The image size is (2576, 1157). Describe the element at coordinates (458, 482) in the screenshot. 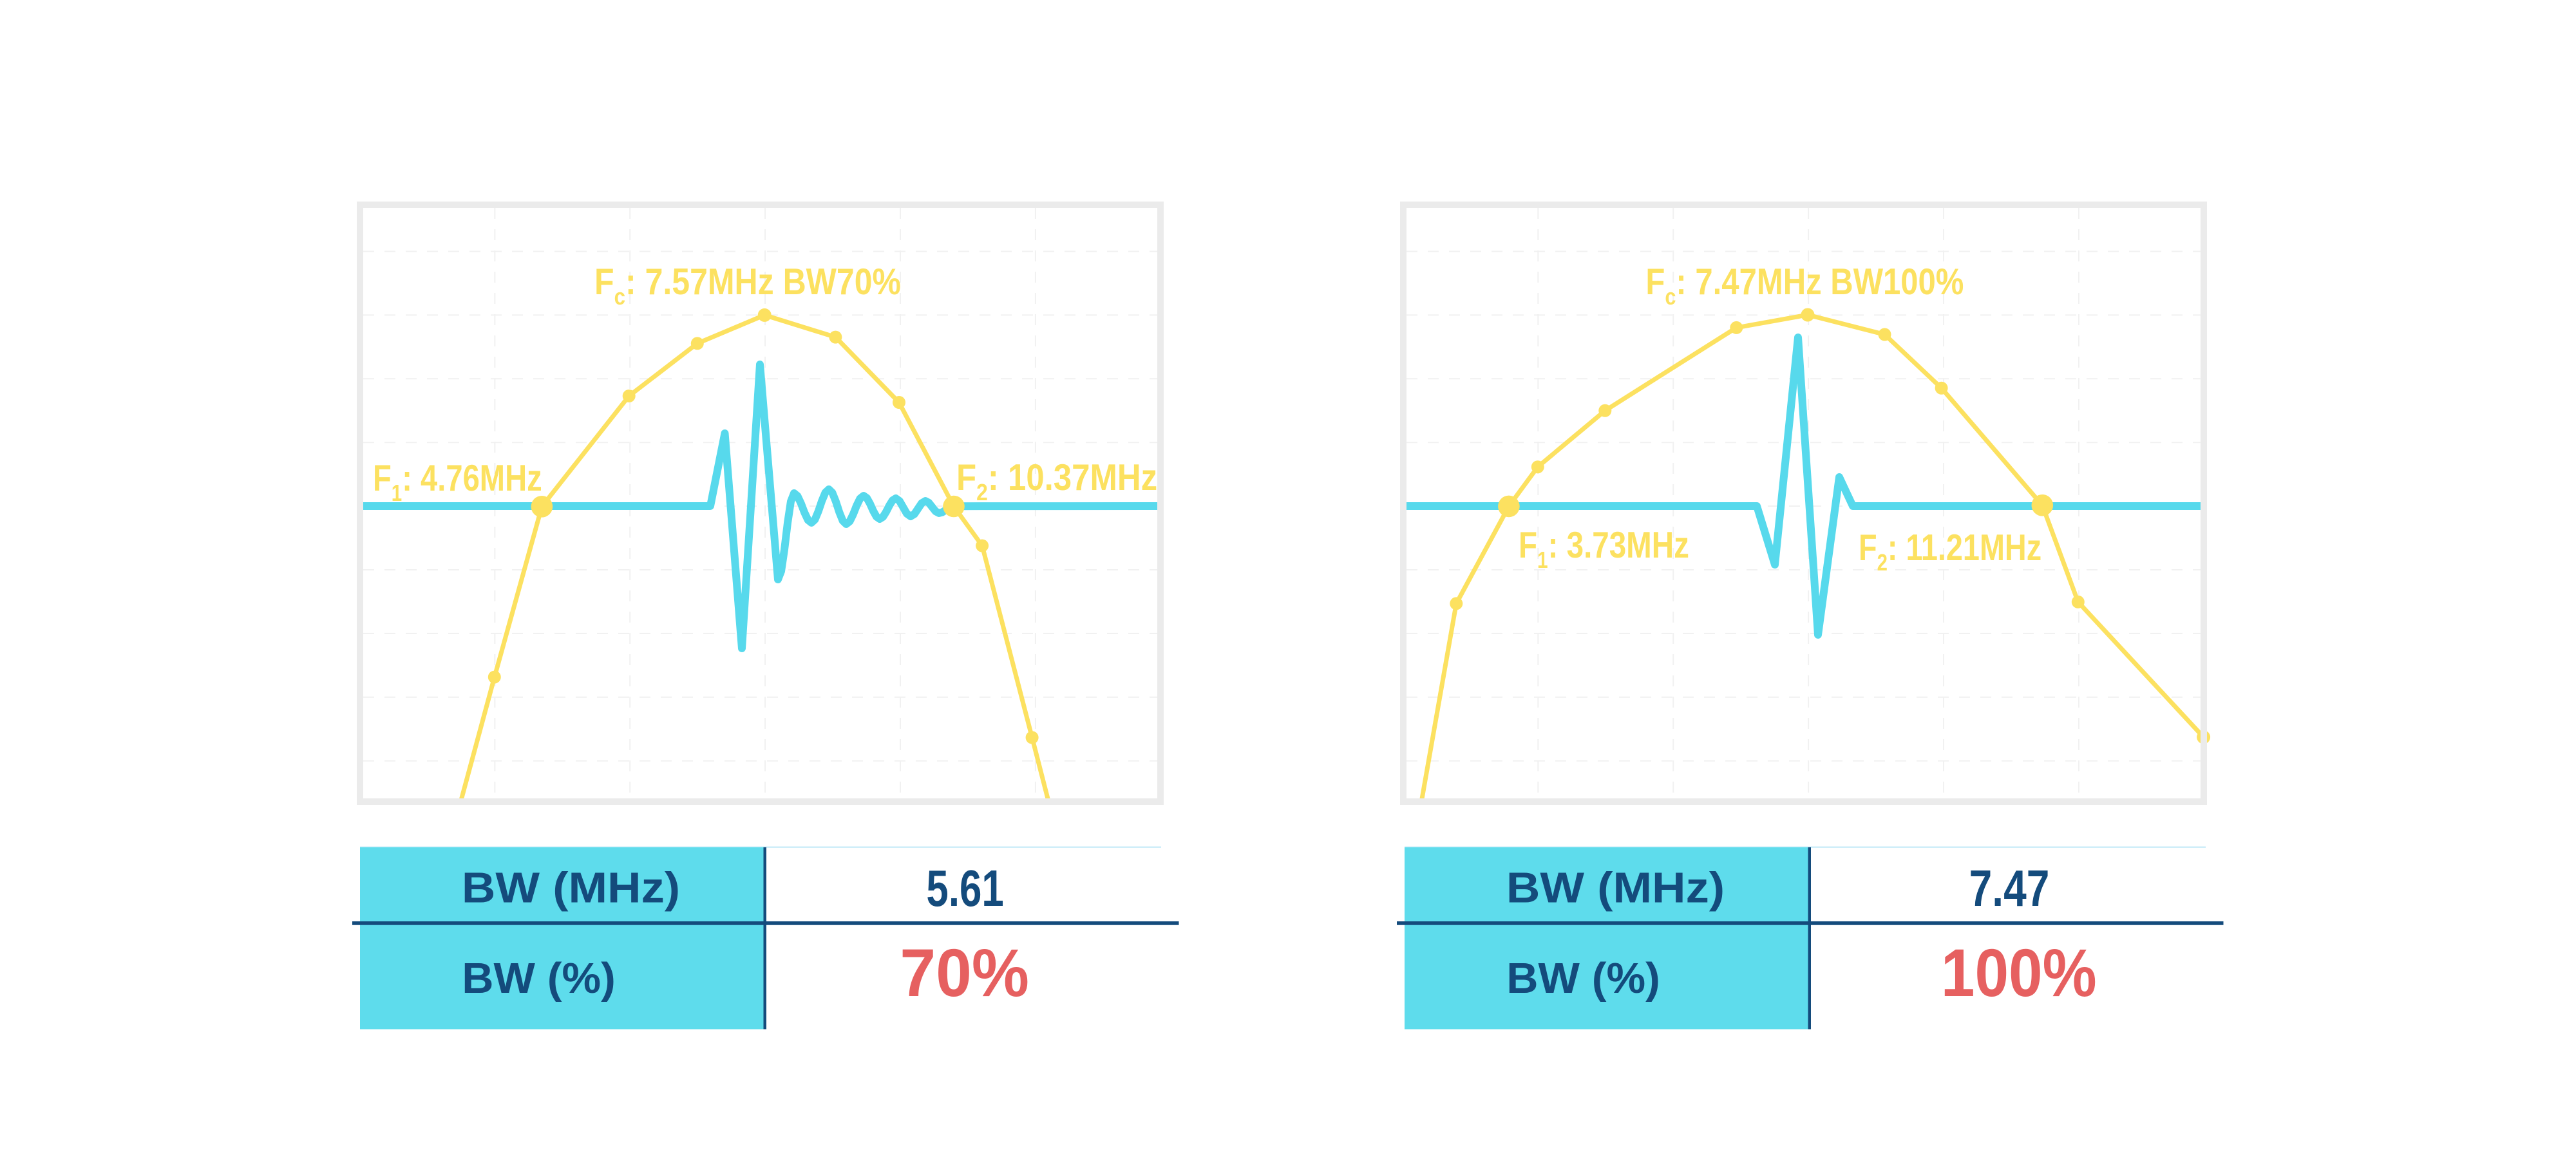

I see `svg-text: F1: 4.76MHz` at that location.